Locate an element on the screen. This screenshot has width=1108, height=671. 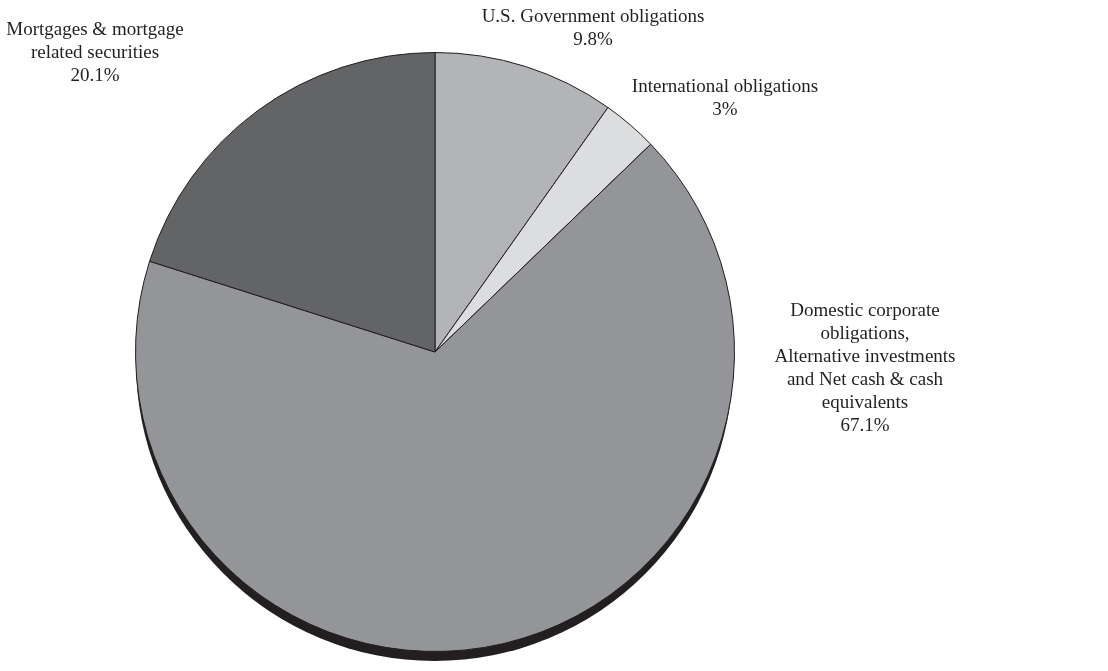
slice-label: Mortgages & mortgage related securities is located at coordinates (95, 40).